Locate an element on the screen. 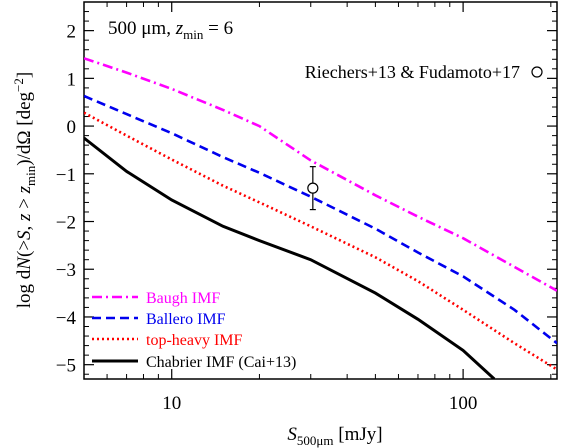 This screenshot has height=448, width=564. panel-label: 500 μm, zmin = 6 is located at coordinates (170, 30).